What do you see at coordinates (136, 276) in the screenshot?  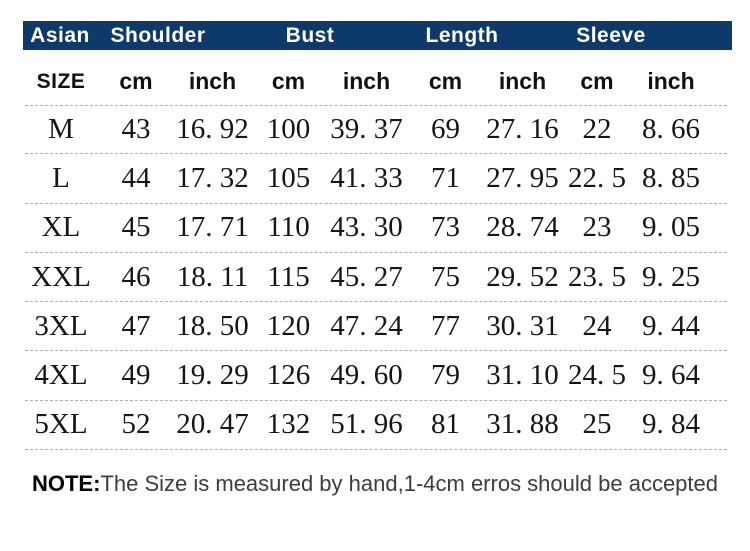 I see `value-cell: 46` at bounding box center [136, 276].